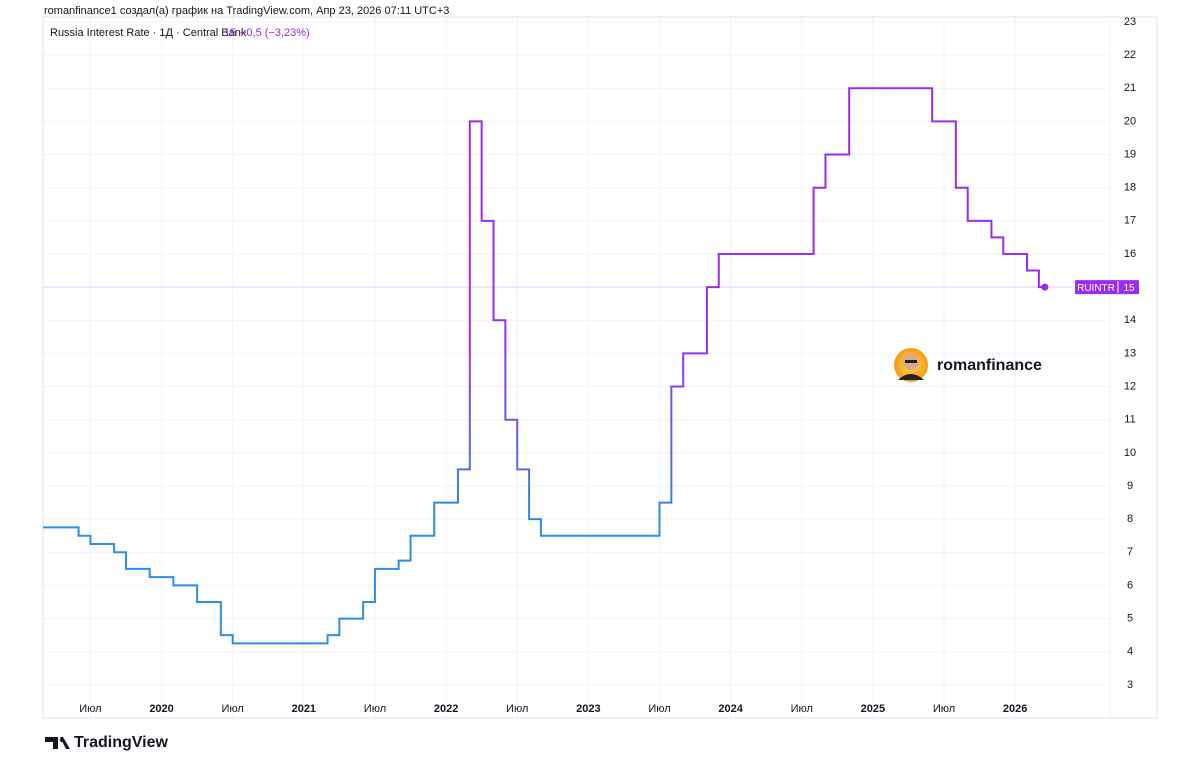 The image size is (1200, 771). What do you see at coordinates (304, 709) in the screenshot?
I see `x-tick-label: 2021` at bounding box center [304, 709].